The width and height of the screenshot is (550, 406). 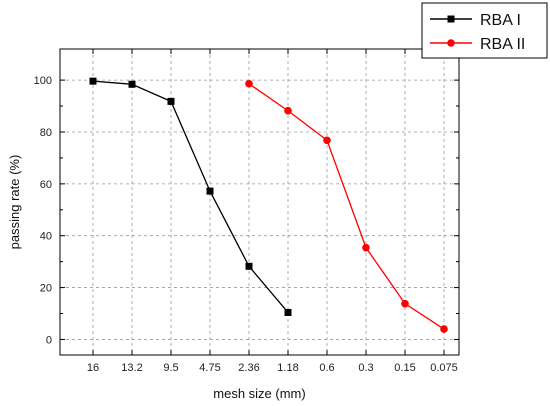 What do you see at coordinates (365, 368) in the screenshot?
I see `x-tick-label: 0.3` at bounding box center [365, 368].